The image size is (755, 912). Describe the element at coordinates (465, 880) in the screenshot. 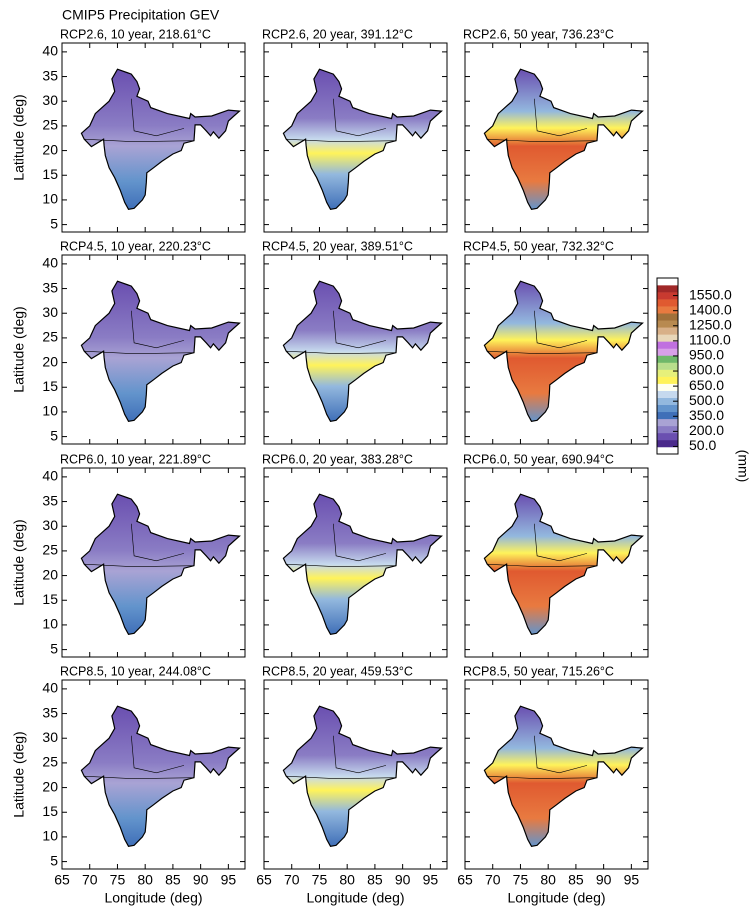

I see `x-tick-label: 65` at that location.